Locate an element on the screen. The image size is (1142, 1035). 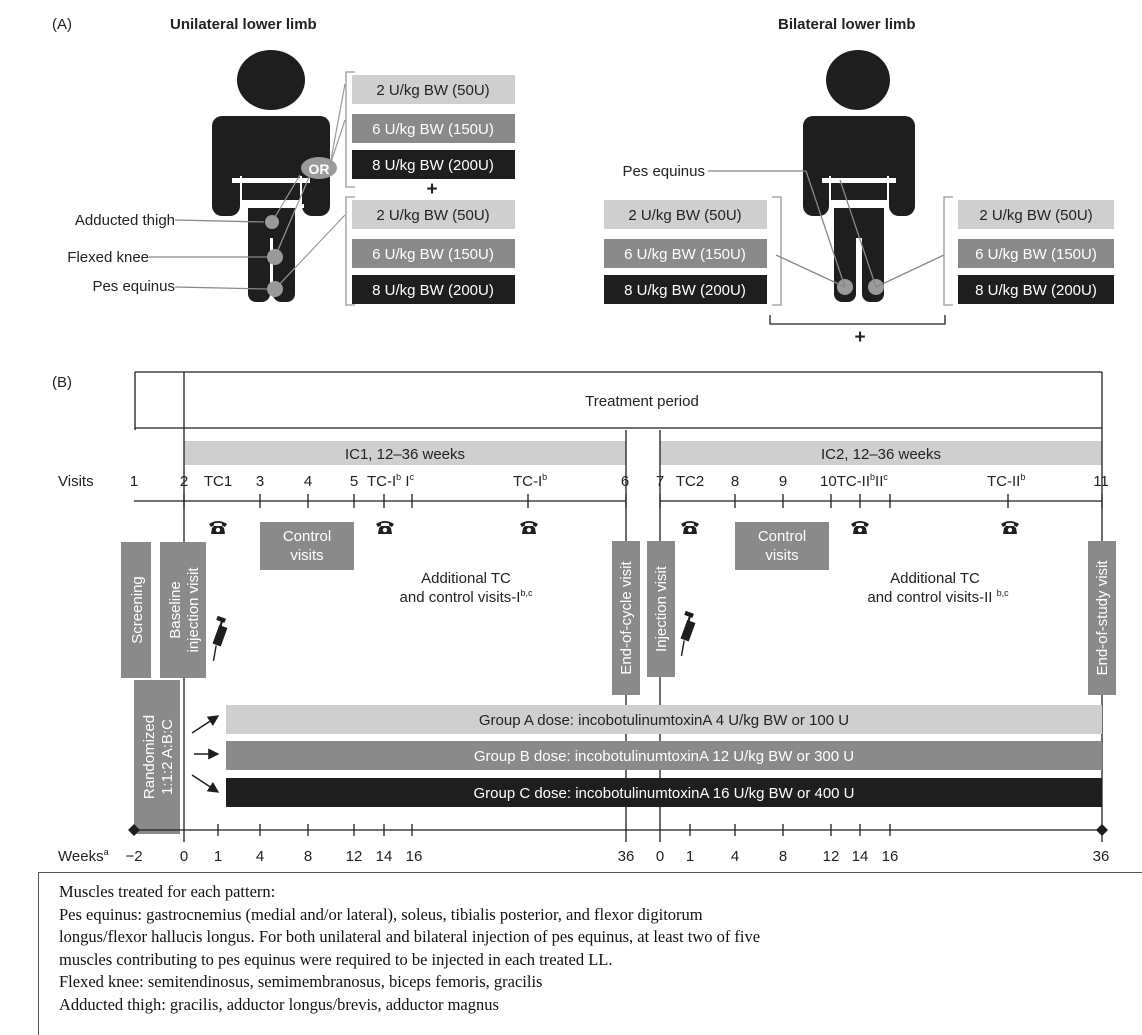
weeks-ticks-cycle-1: −2 0 1 4 8 12 14 16 36 is located at coordinates (379, 856).